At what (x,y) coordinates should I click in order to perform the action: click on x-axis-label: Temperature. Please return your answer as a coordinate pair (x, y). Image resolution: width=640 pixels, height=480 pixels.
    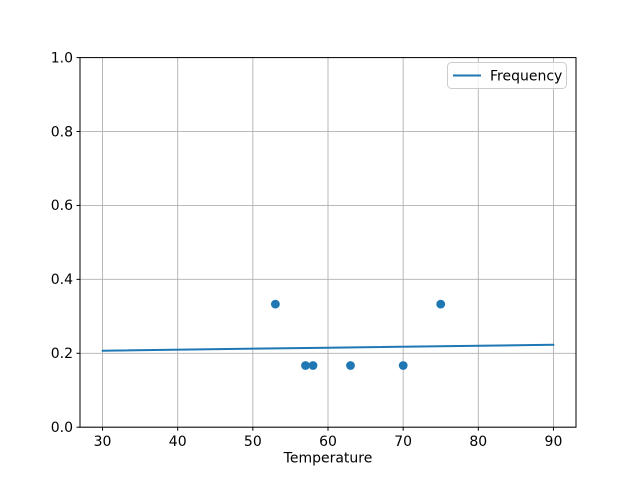
    Looking at the image, I should click on (328, 459).